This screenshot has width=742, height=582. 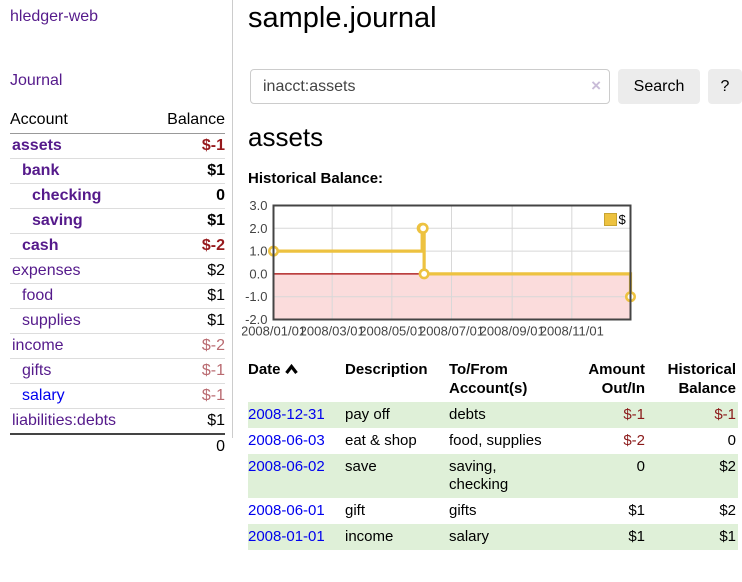 What do you see at coordinates (355, 510) in the screenshot?
I see `transaction-description-cell: gift` at bounding box center [355, 510].